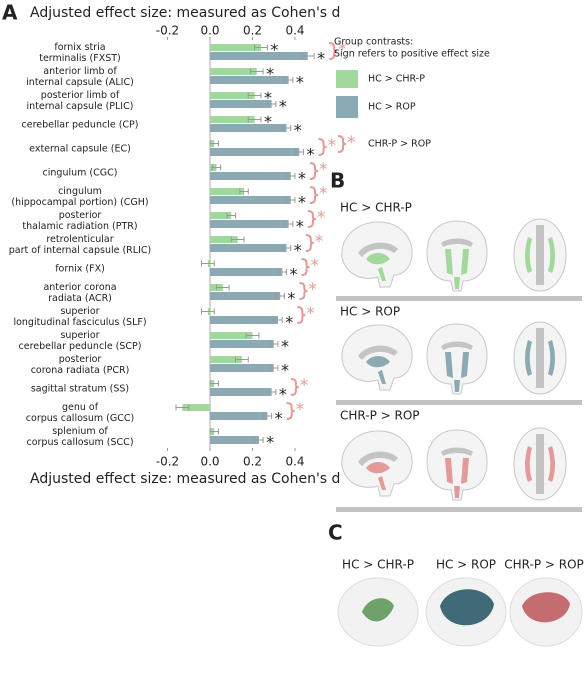 This screenshot has height=685, width=584. I want to click on separator, so click(459, 402).